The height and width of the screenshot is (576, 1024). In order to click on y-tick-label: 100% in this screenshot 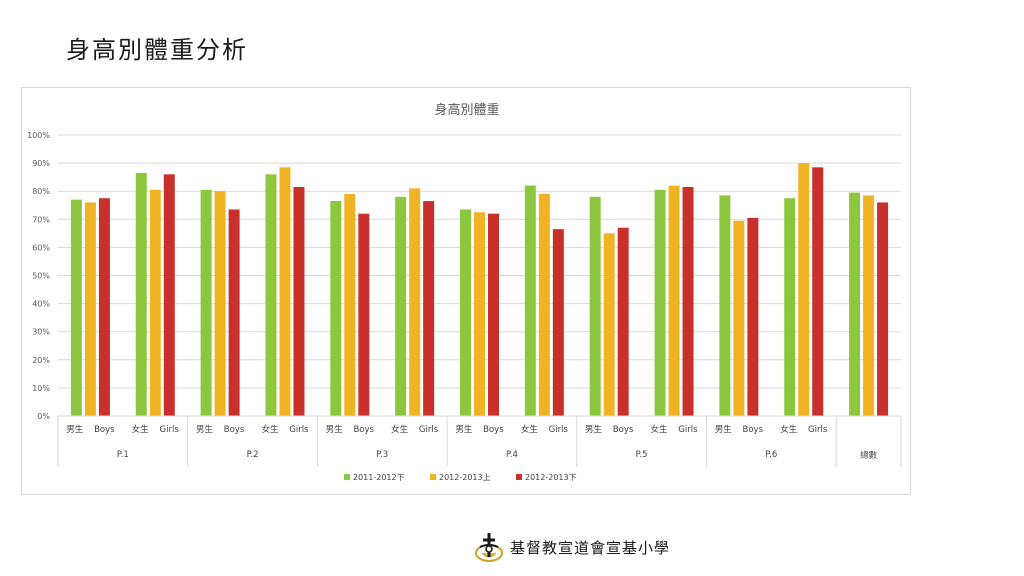, I will do `click(38, 135)`.